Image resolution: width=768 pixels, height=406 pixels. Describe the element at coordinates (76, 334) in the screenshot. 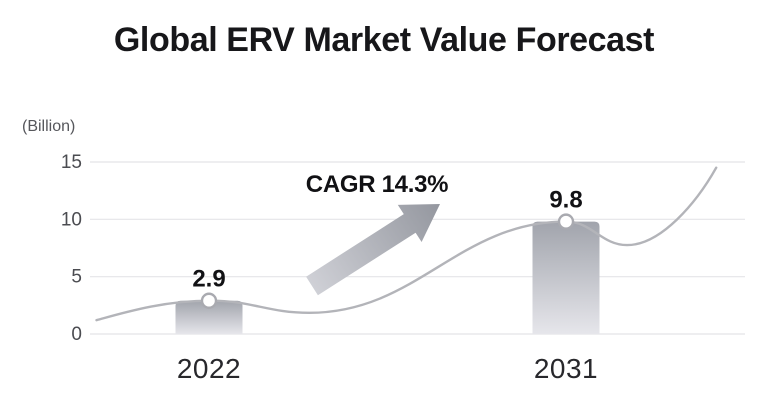

I see `y-tick-label: 0` at that location.